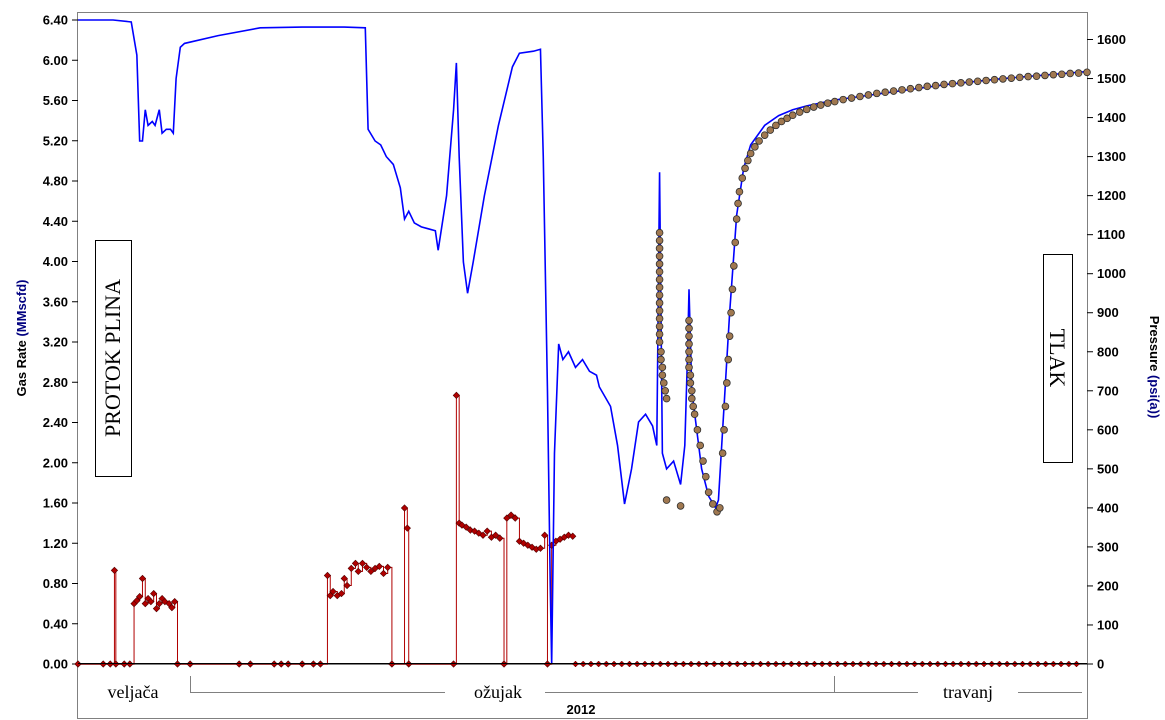 This screenshot has height=720, width=1165. What do you see at coordinates (55, 20) in the screenshot?
I see `left-tick-label: 6.40` at bounding box center [55, 20].